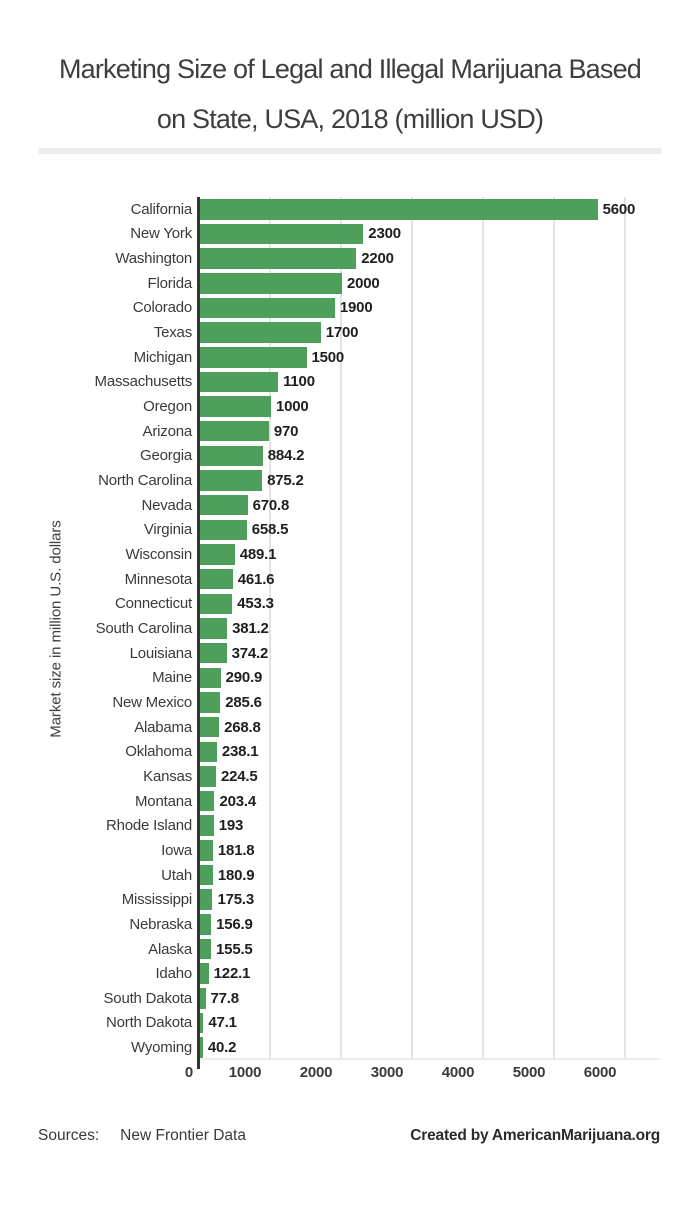 This screenshot has width=700, height=1227. Describe the element at coordinates (350, 973) in the screenshot. I see `bar-row: Idaho 122.1` at that location.